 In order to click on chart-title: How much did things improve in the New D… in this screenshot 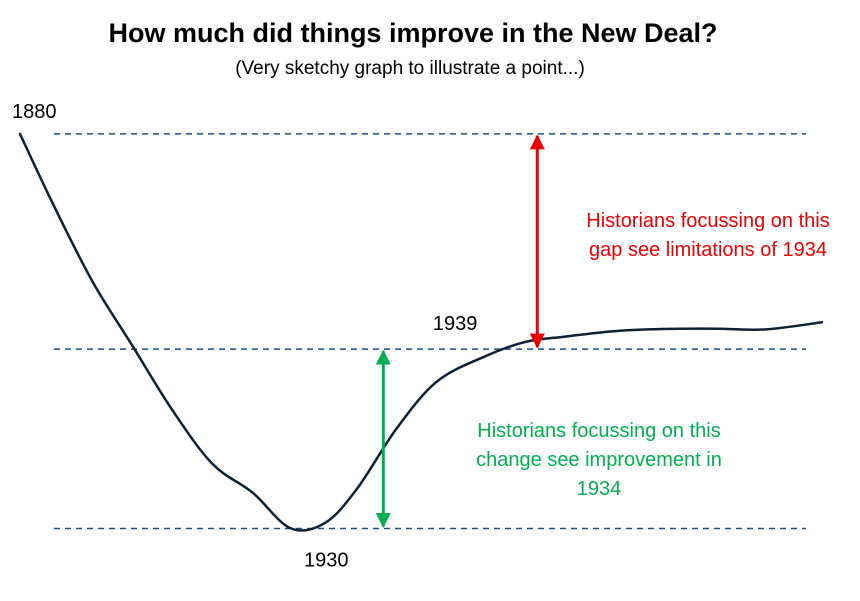, I will do `click(413, 33)`.